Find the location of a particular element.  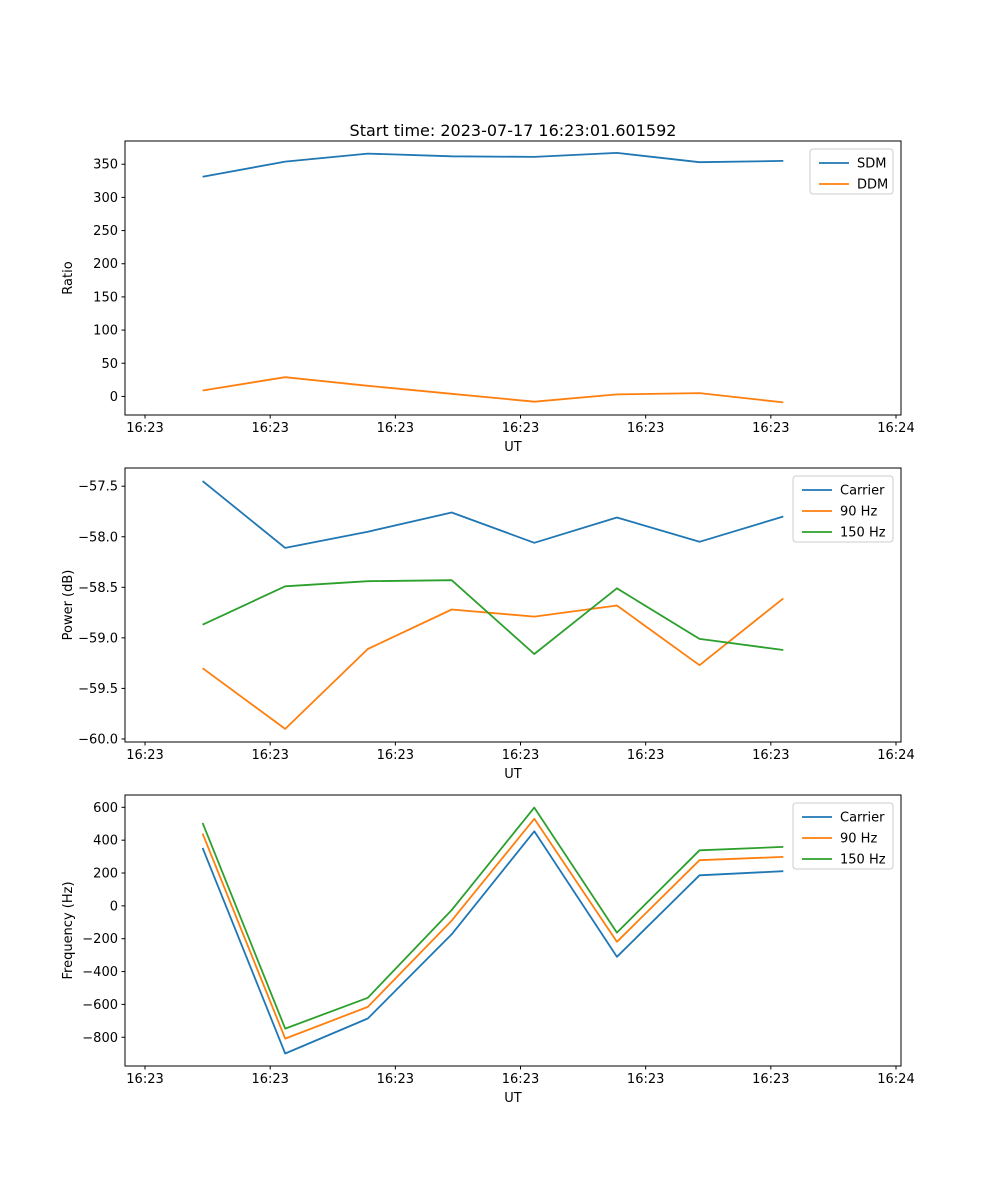

series-line-sdm is located at coordinates (493, 164).